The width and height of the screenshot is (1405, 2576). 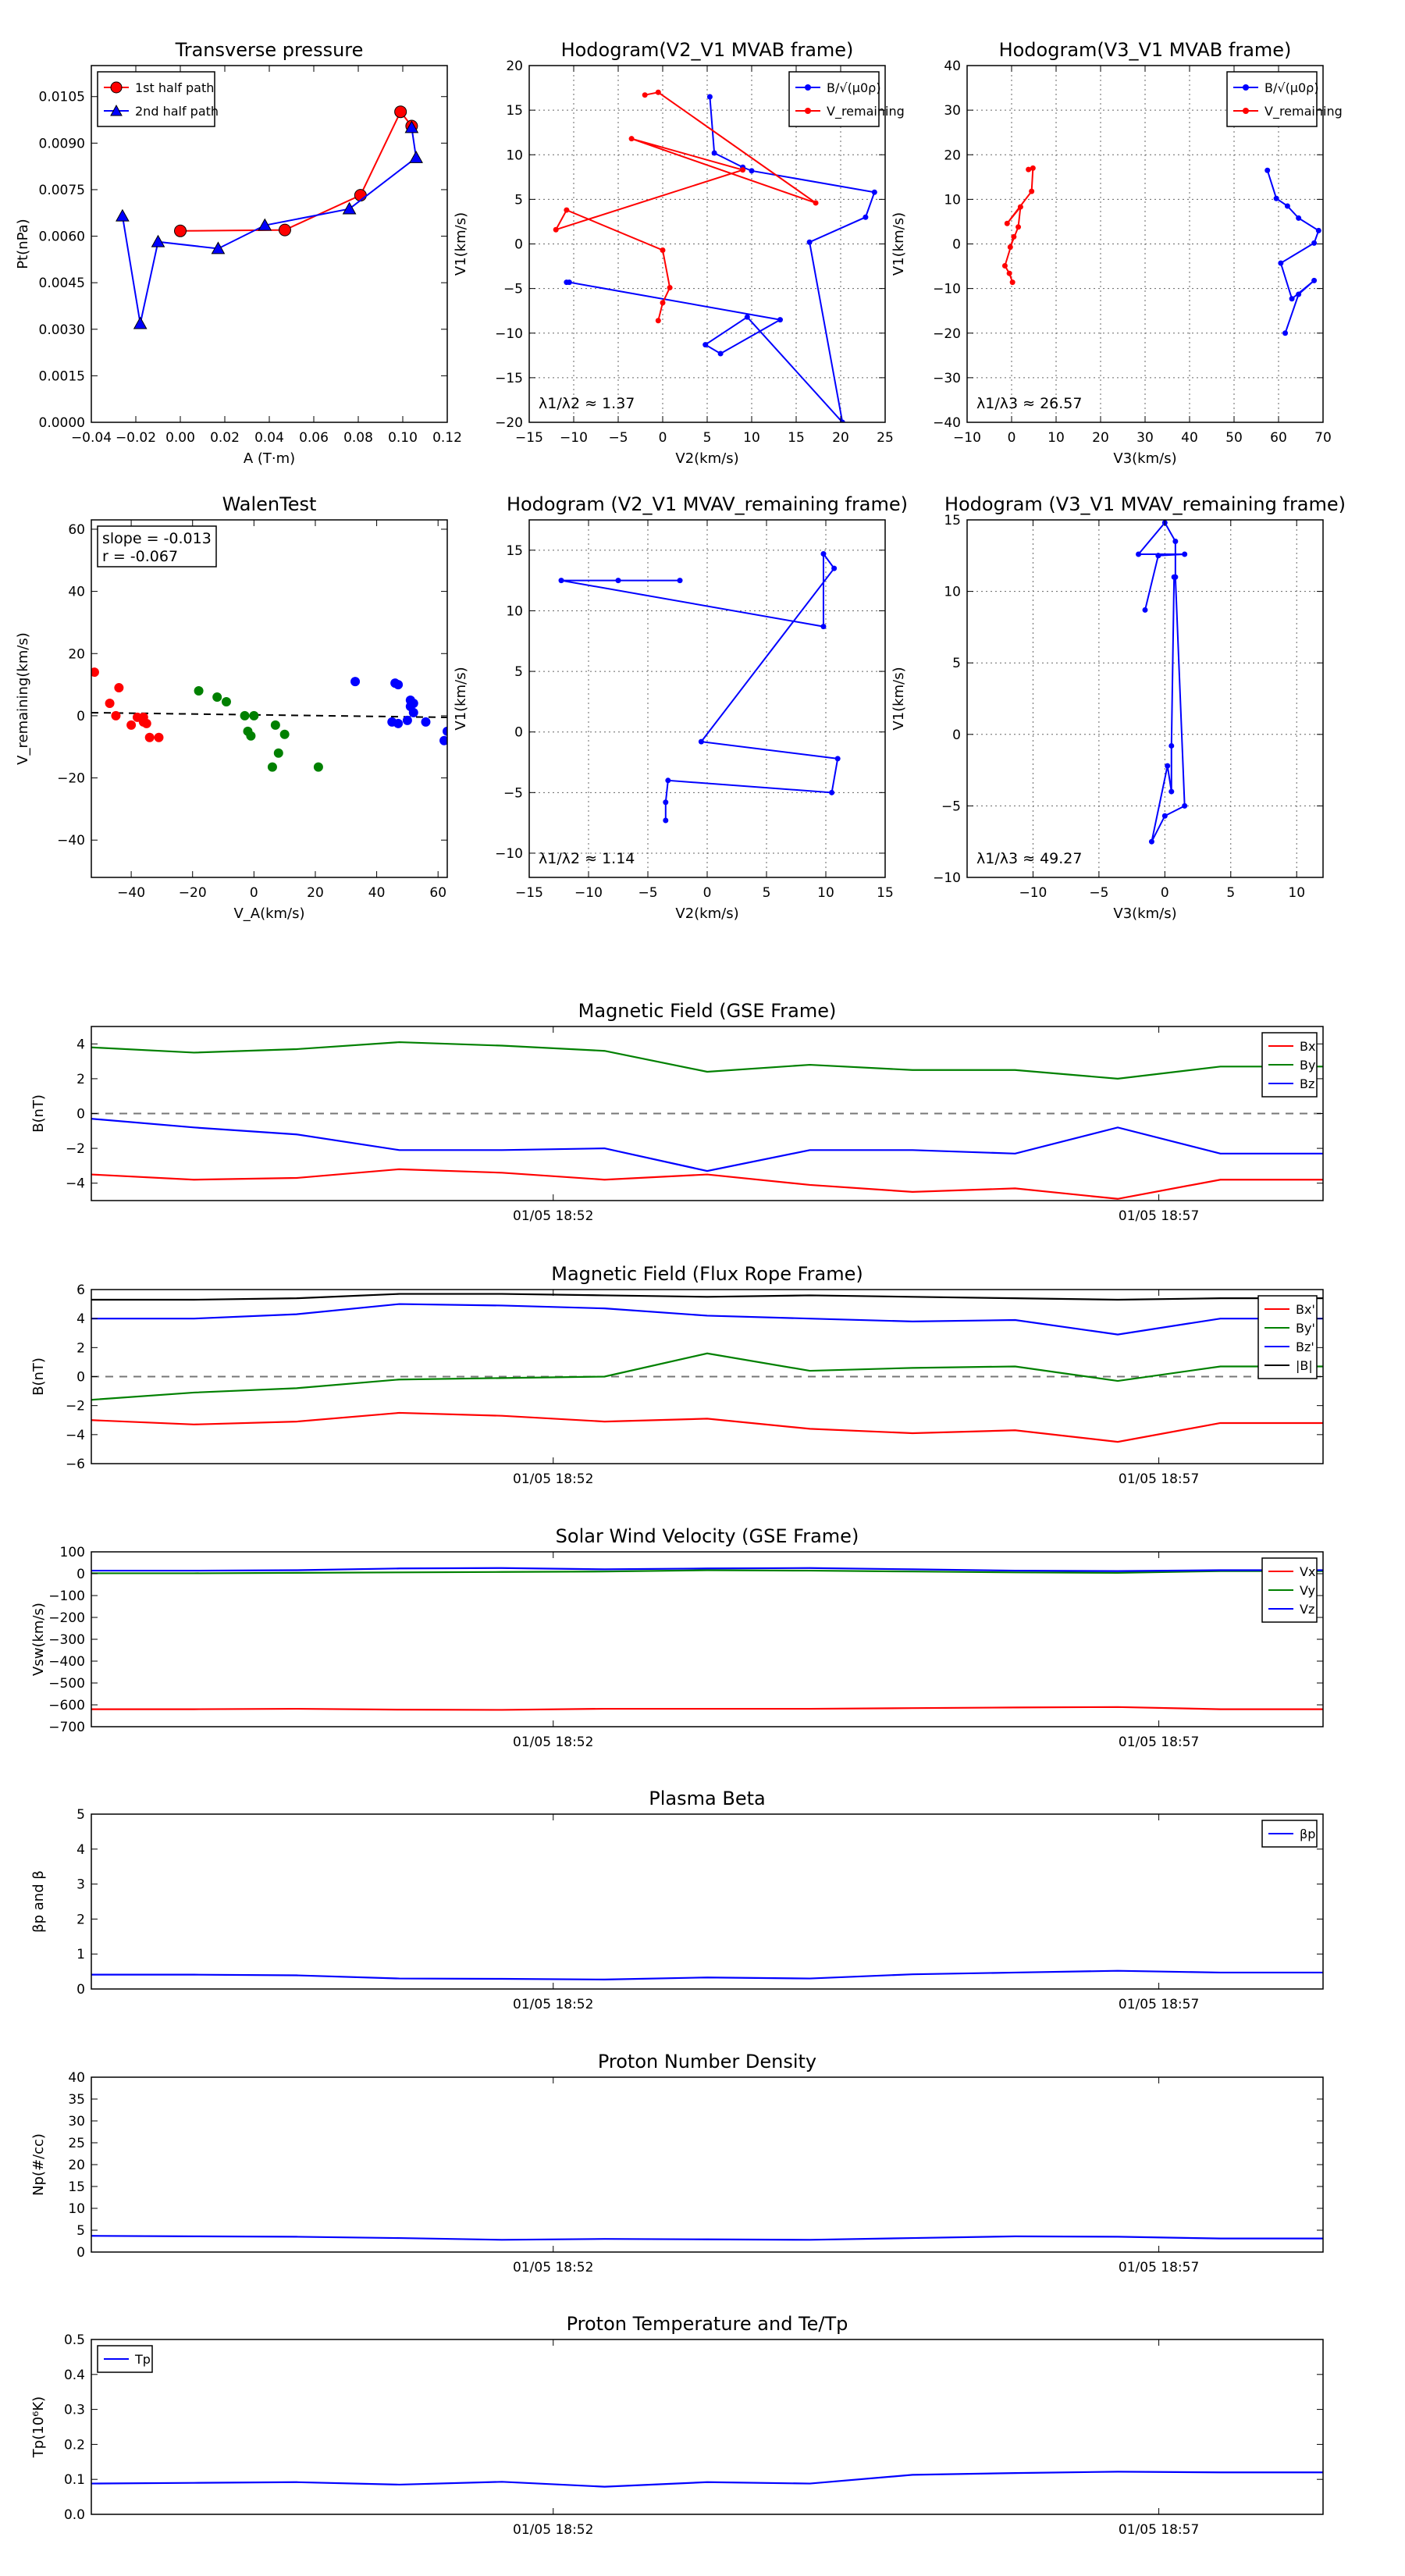 I want to click on x-tick-label: 0.10, so click(x=403, y=438).